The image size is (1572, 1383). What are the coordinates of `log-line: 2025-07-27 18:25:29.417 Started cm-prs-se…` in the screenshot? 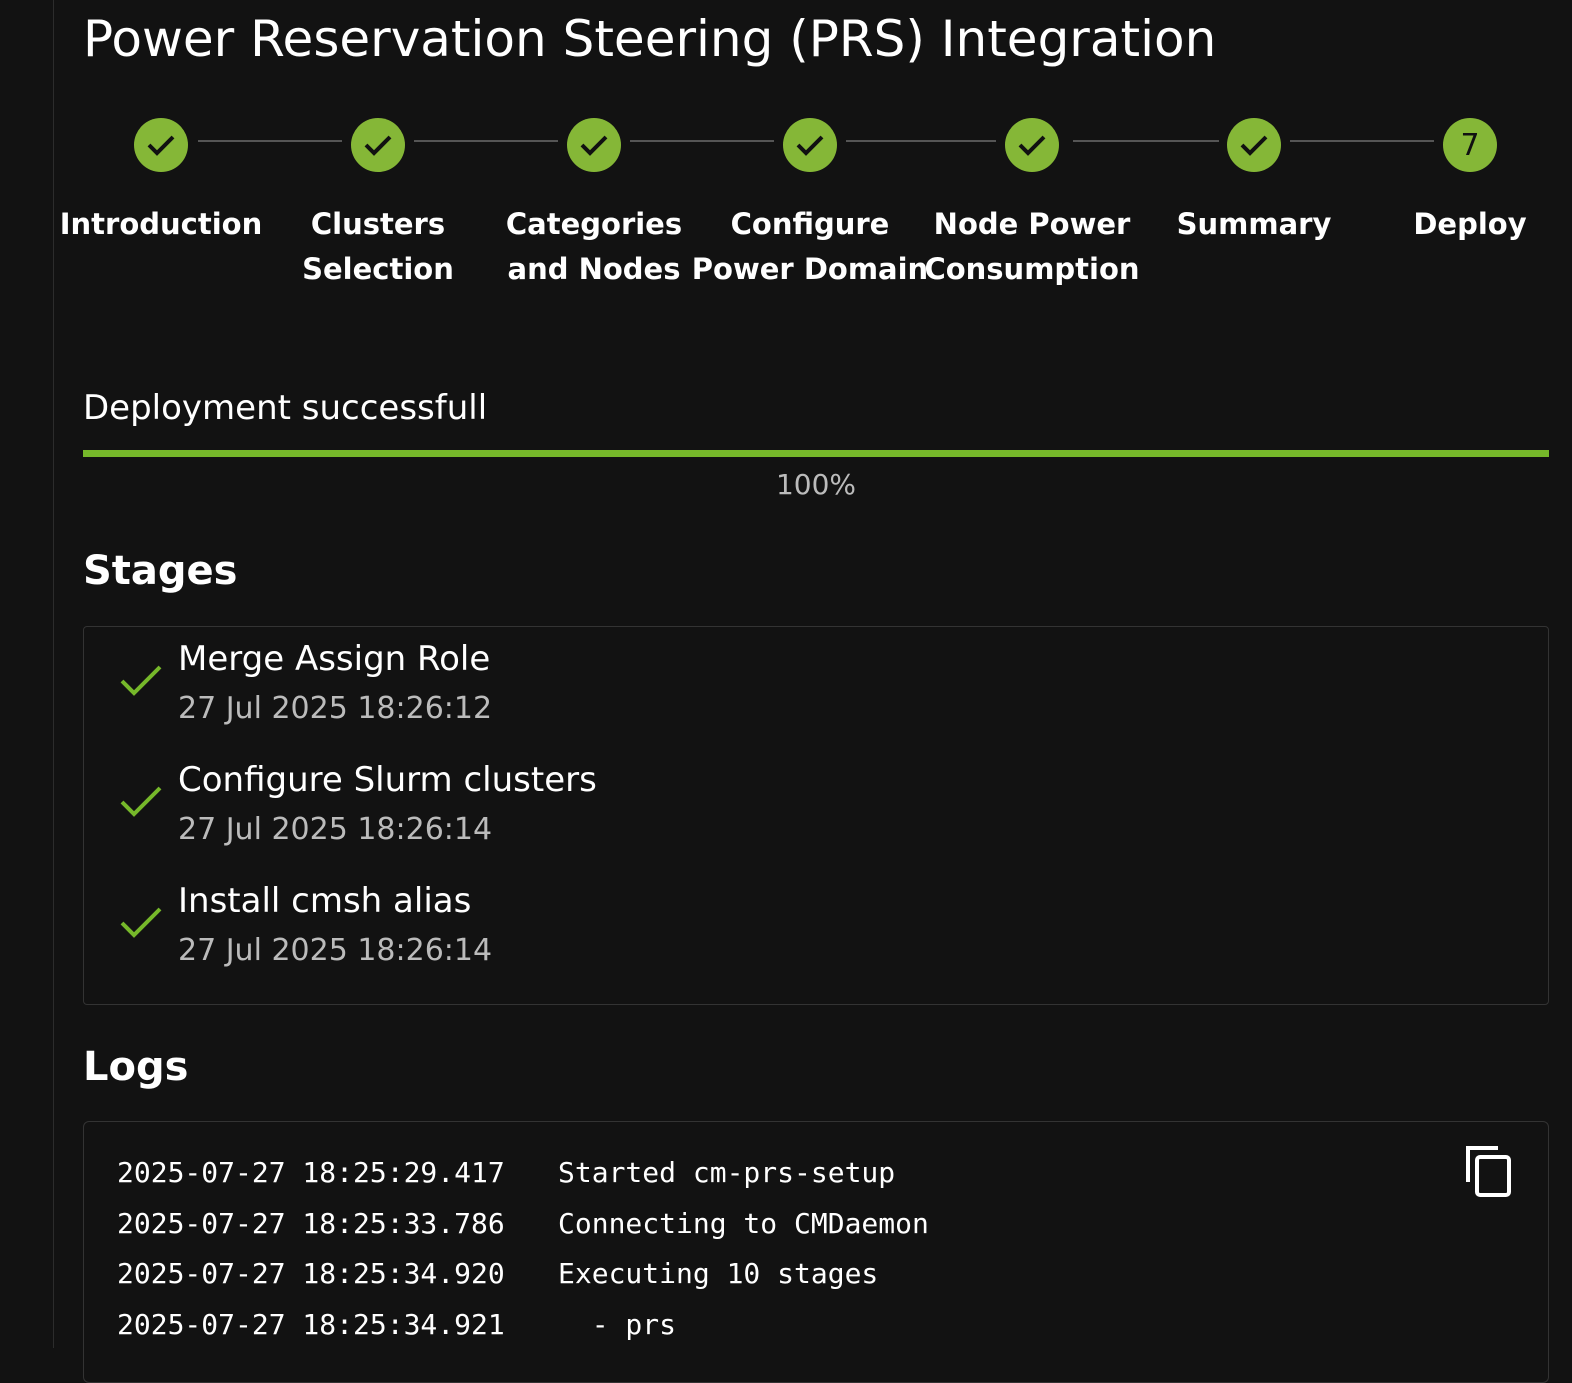 It's located at (506, 1172).